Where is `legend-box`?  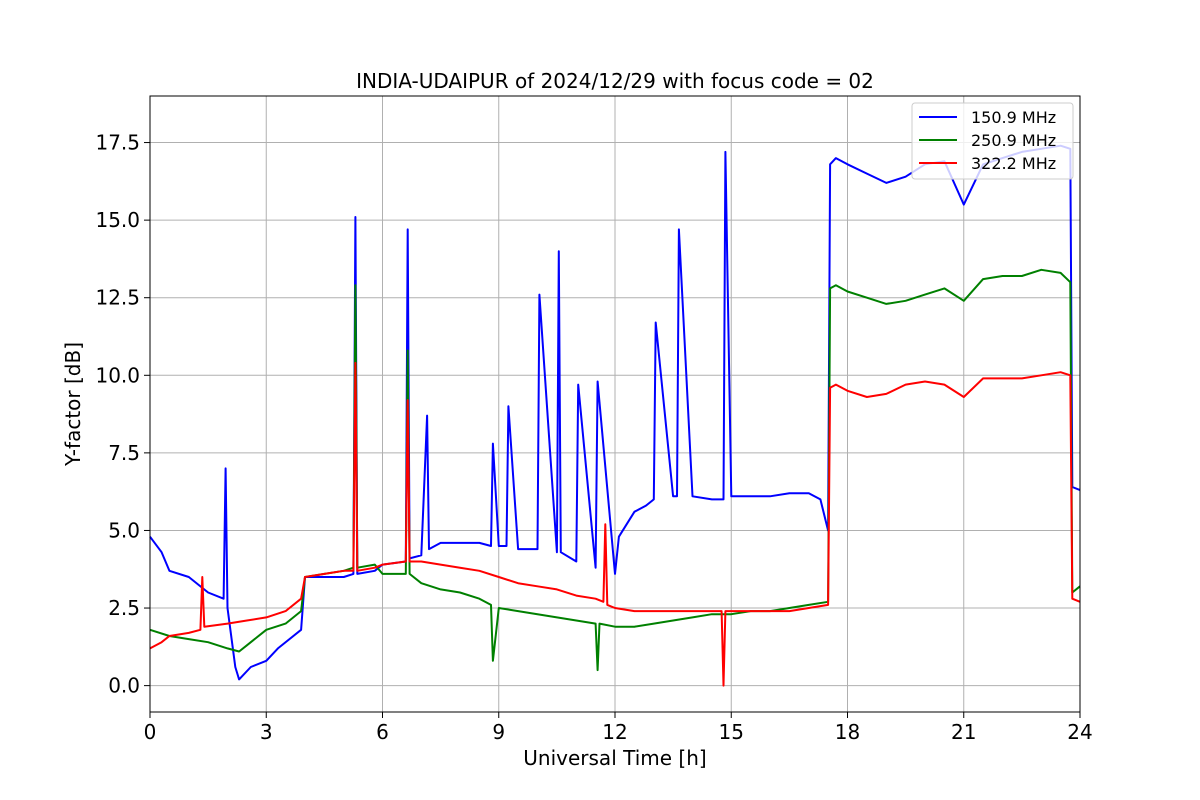 legend-box is located at coordinates (992, 141).